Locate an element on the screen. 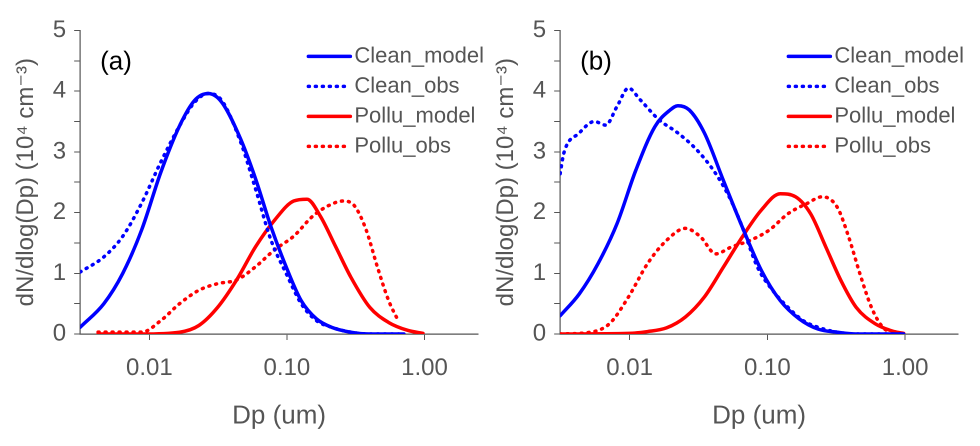 Image resolution: width=980 pixels, height=446 pixels. annotation: (a) is located at coordinates (116, 61).